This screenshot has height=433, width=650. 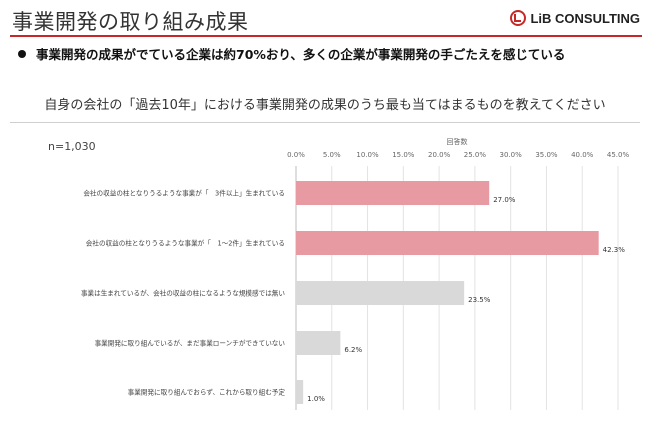 What do you see at coordinates (185, 243) in the screenshot?
I see `category-label: 会社の収益の柱となりうるような事業が「 1〜2件」生まれている` at bounding box center [185, 243].